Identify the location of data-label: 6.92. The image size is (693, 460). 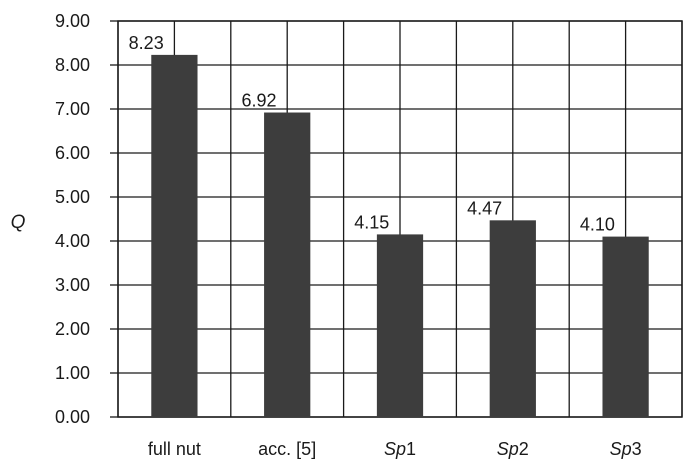
(258, 101).